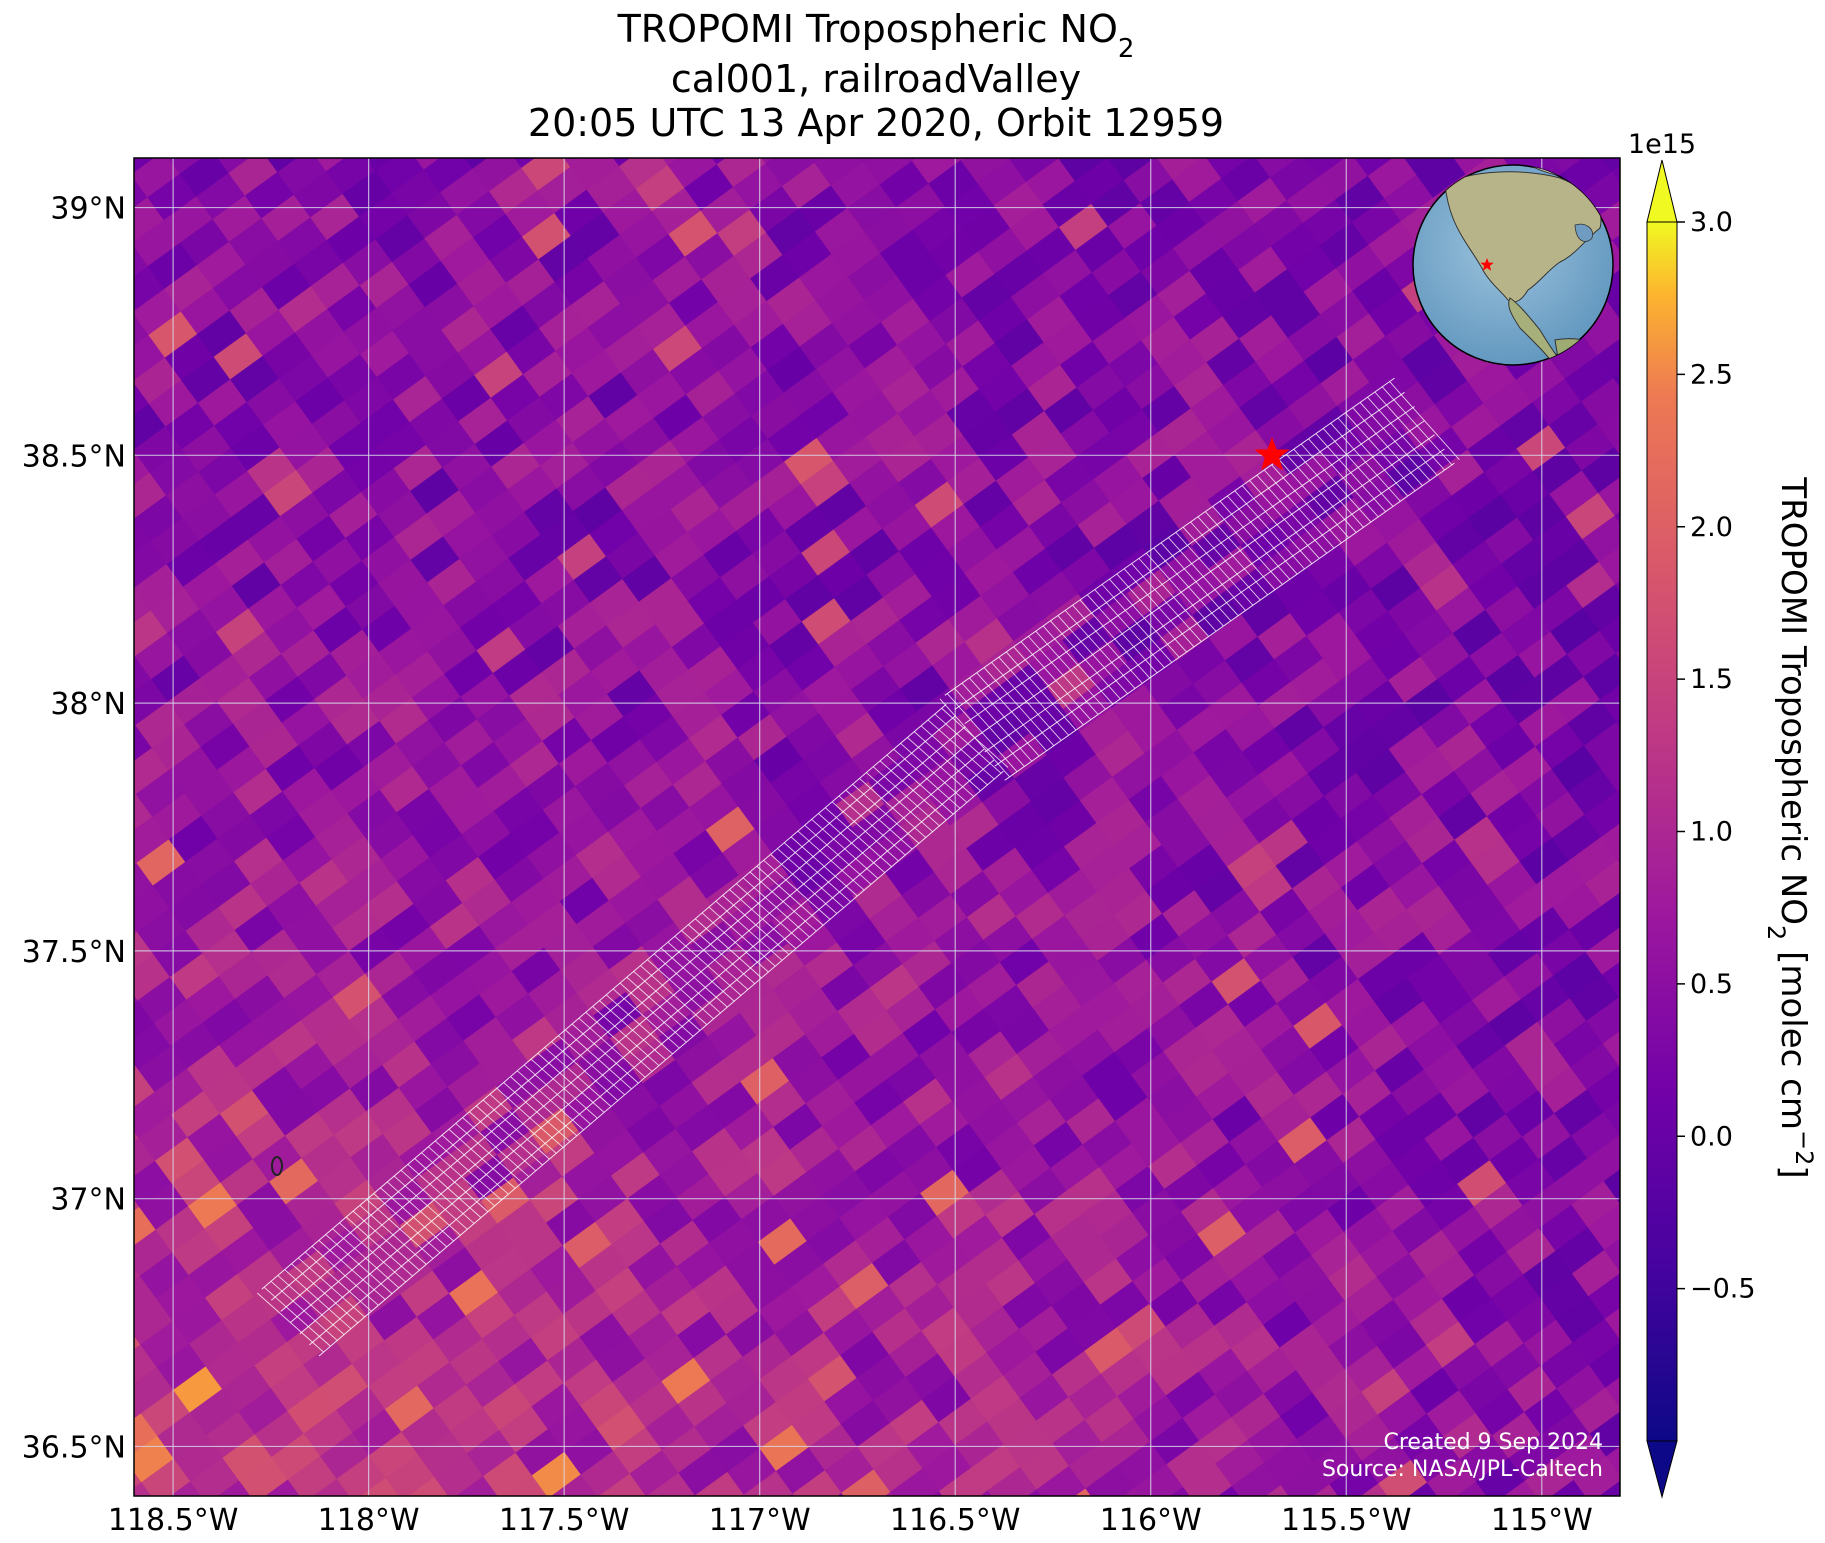 This screenshot has height=1543, width=1825. I want to click on latitude-tick-label: 38.5°N, so click(74, 456).